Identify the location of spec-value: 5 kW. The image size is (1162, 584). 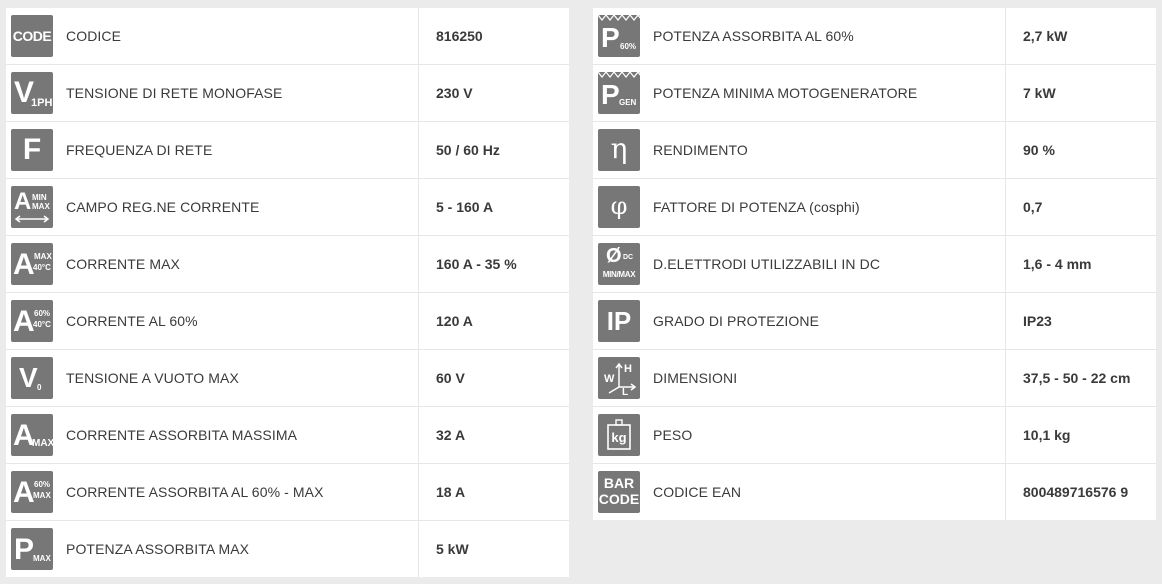
(452, 549).